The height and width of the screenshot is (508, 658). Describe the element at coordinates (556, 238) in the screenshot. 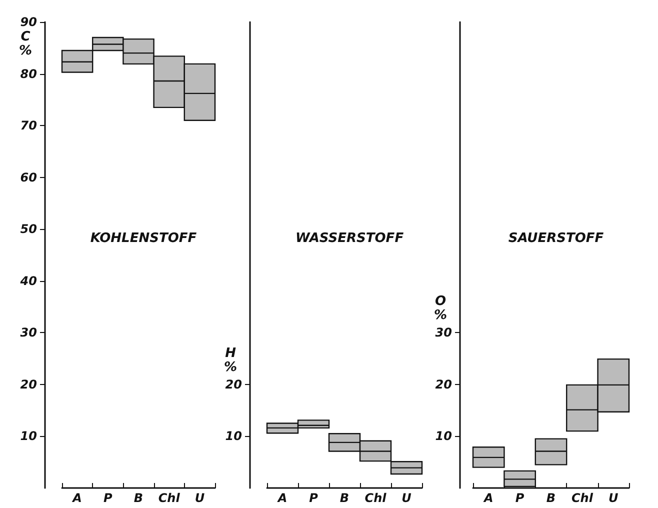

I see `text: SAUERSTOFF` at that location.